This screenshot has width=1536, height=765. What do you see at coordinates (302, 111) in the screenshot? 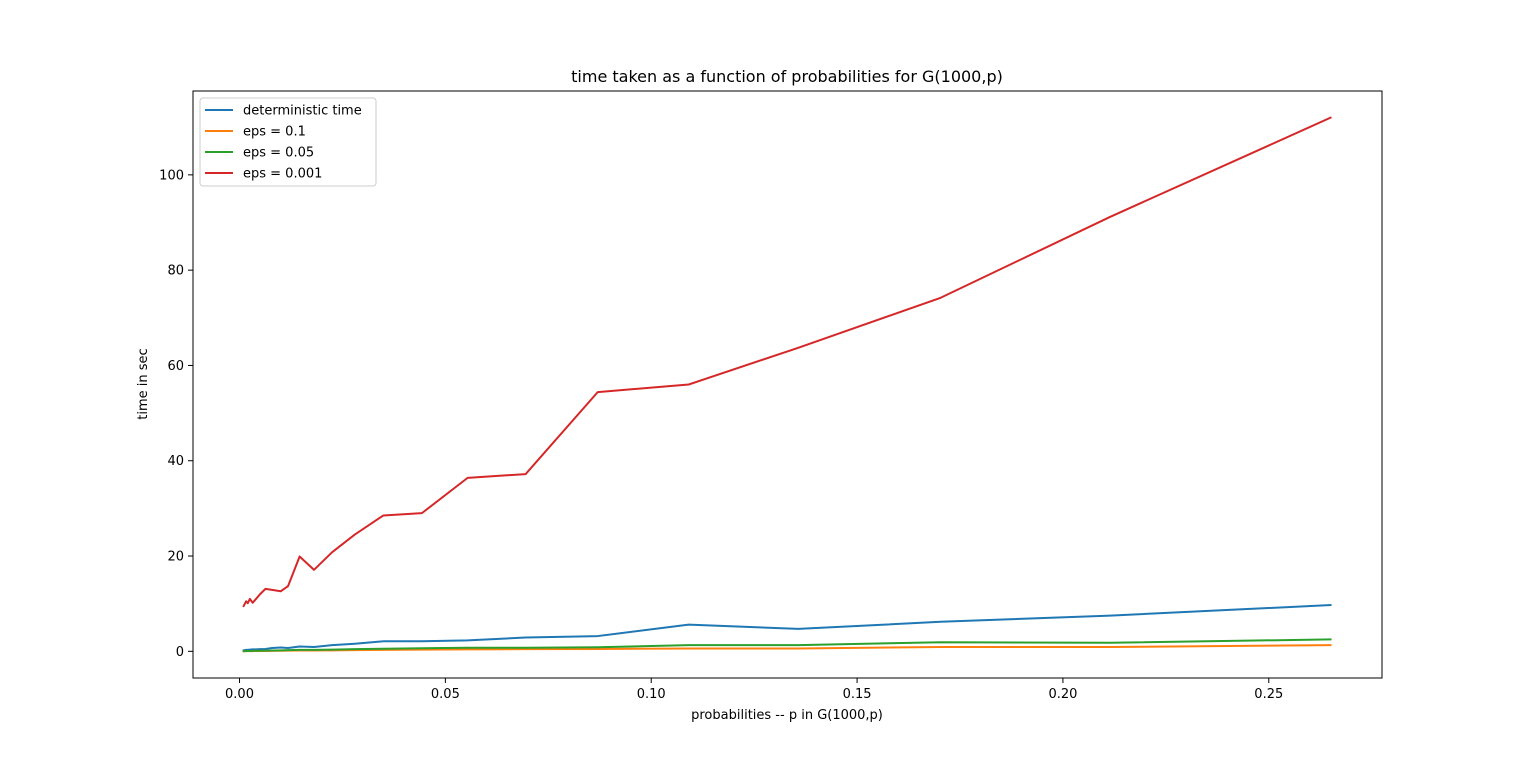
I see `legend-label: deterministic time` at bounding box center [302, 111].